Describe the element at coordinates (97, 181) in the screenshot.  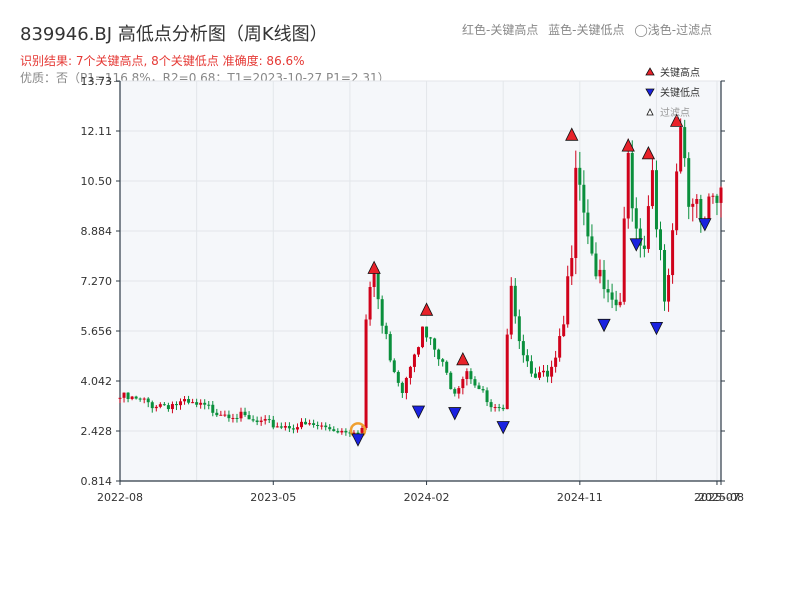
I see `y-tick-label: 10.50` at that location.